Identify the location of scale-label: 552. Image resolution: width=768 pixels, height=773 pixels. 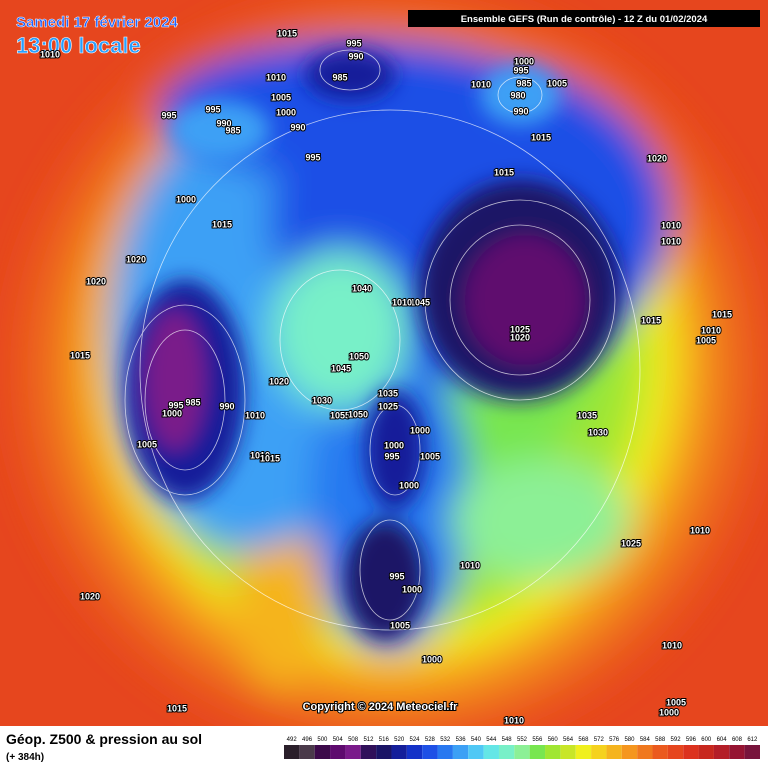
(522, 740).